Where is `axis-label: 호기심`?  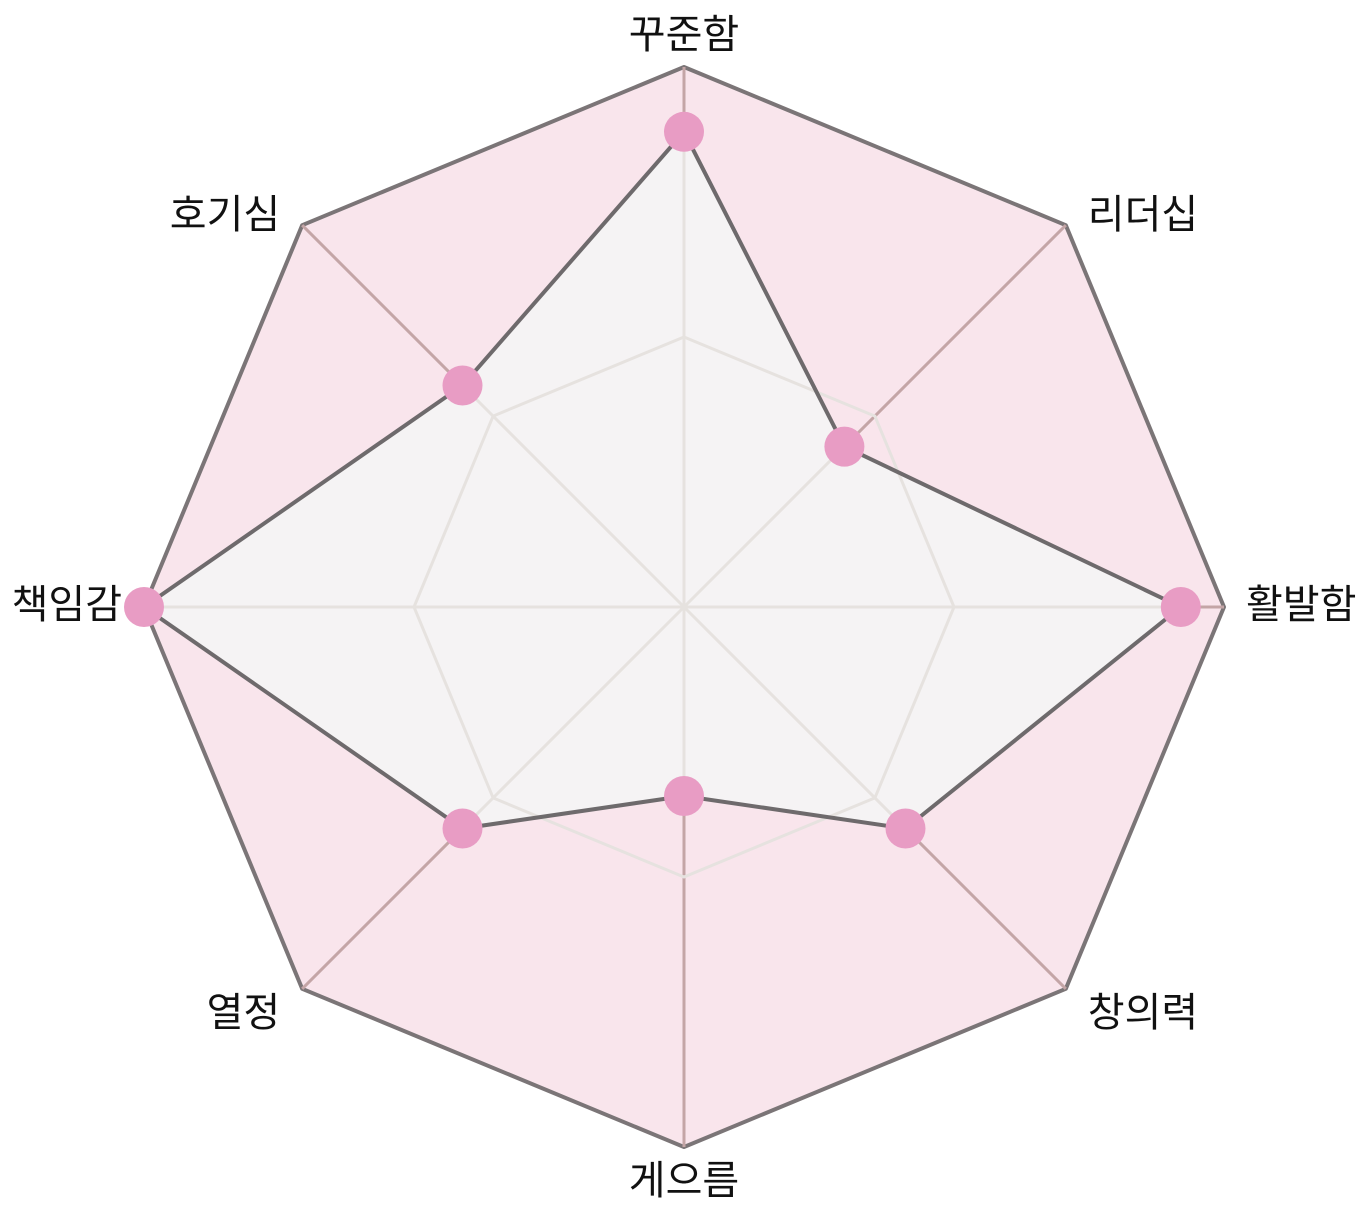
axis-label: 호기심 is located at coordinates (225, 215).